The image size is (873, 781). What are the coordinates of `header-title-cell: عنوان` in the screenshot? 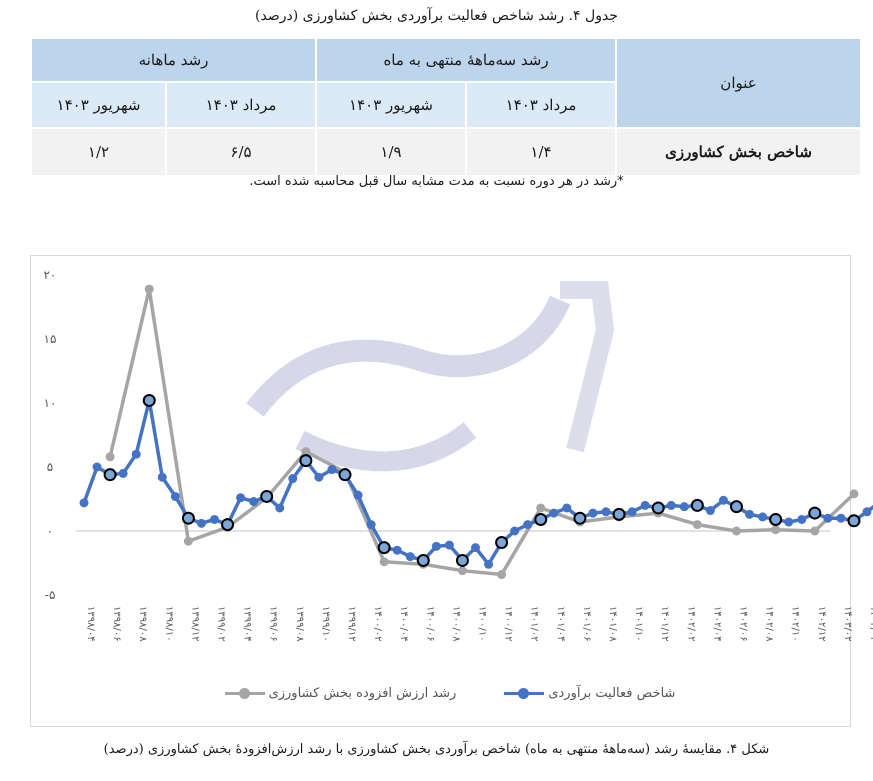 It's located at (739, 83).